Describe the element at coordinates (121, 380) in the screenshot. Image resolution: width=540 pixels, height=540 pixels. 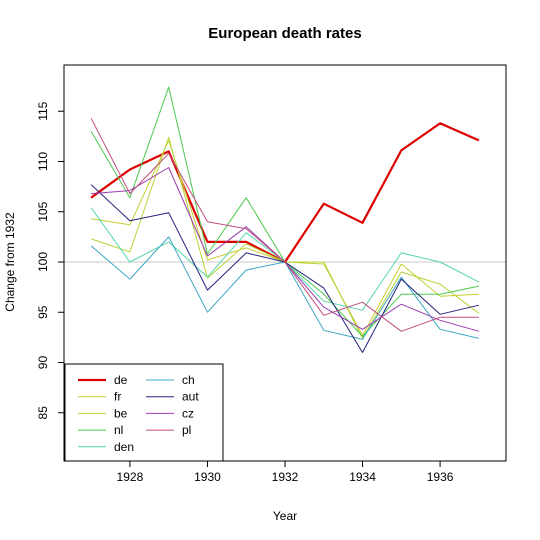
I see `legend-label-de: de` at that location.